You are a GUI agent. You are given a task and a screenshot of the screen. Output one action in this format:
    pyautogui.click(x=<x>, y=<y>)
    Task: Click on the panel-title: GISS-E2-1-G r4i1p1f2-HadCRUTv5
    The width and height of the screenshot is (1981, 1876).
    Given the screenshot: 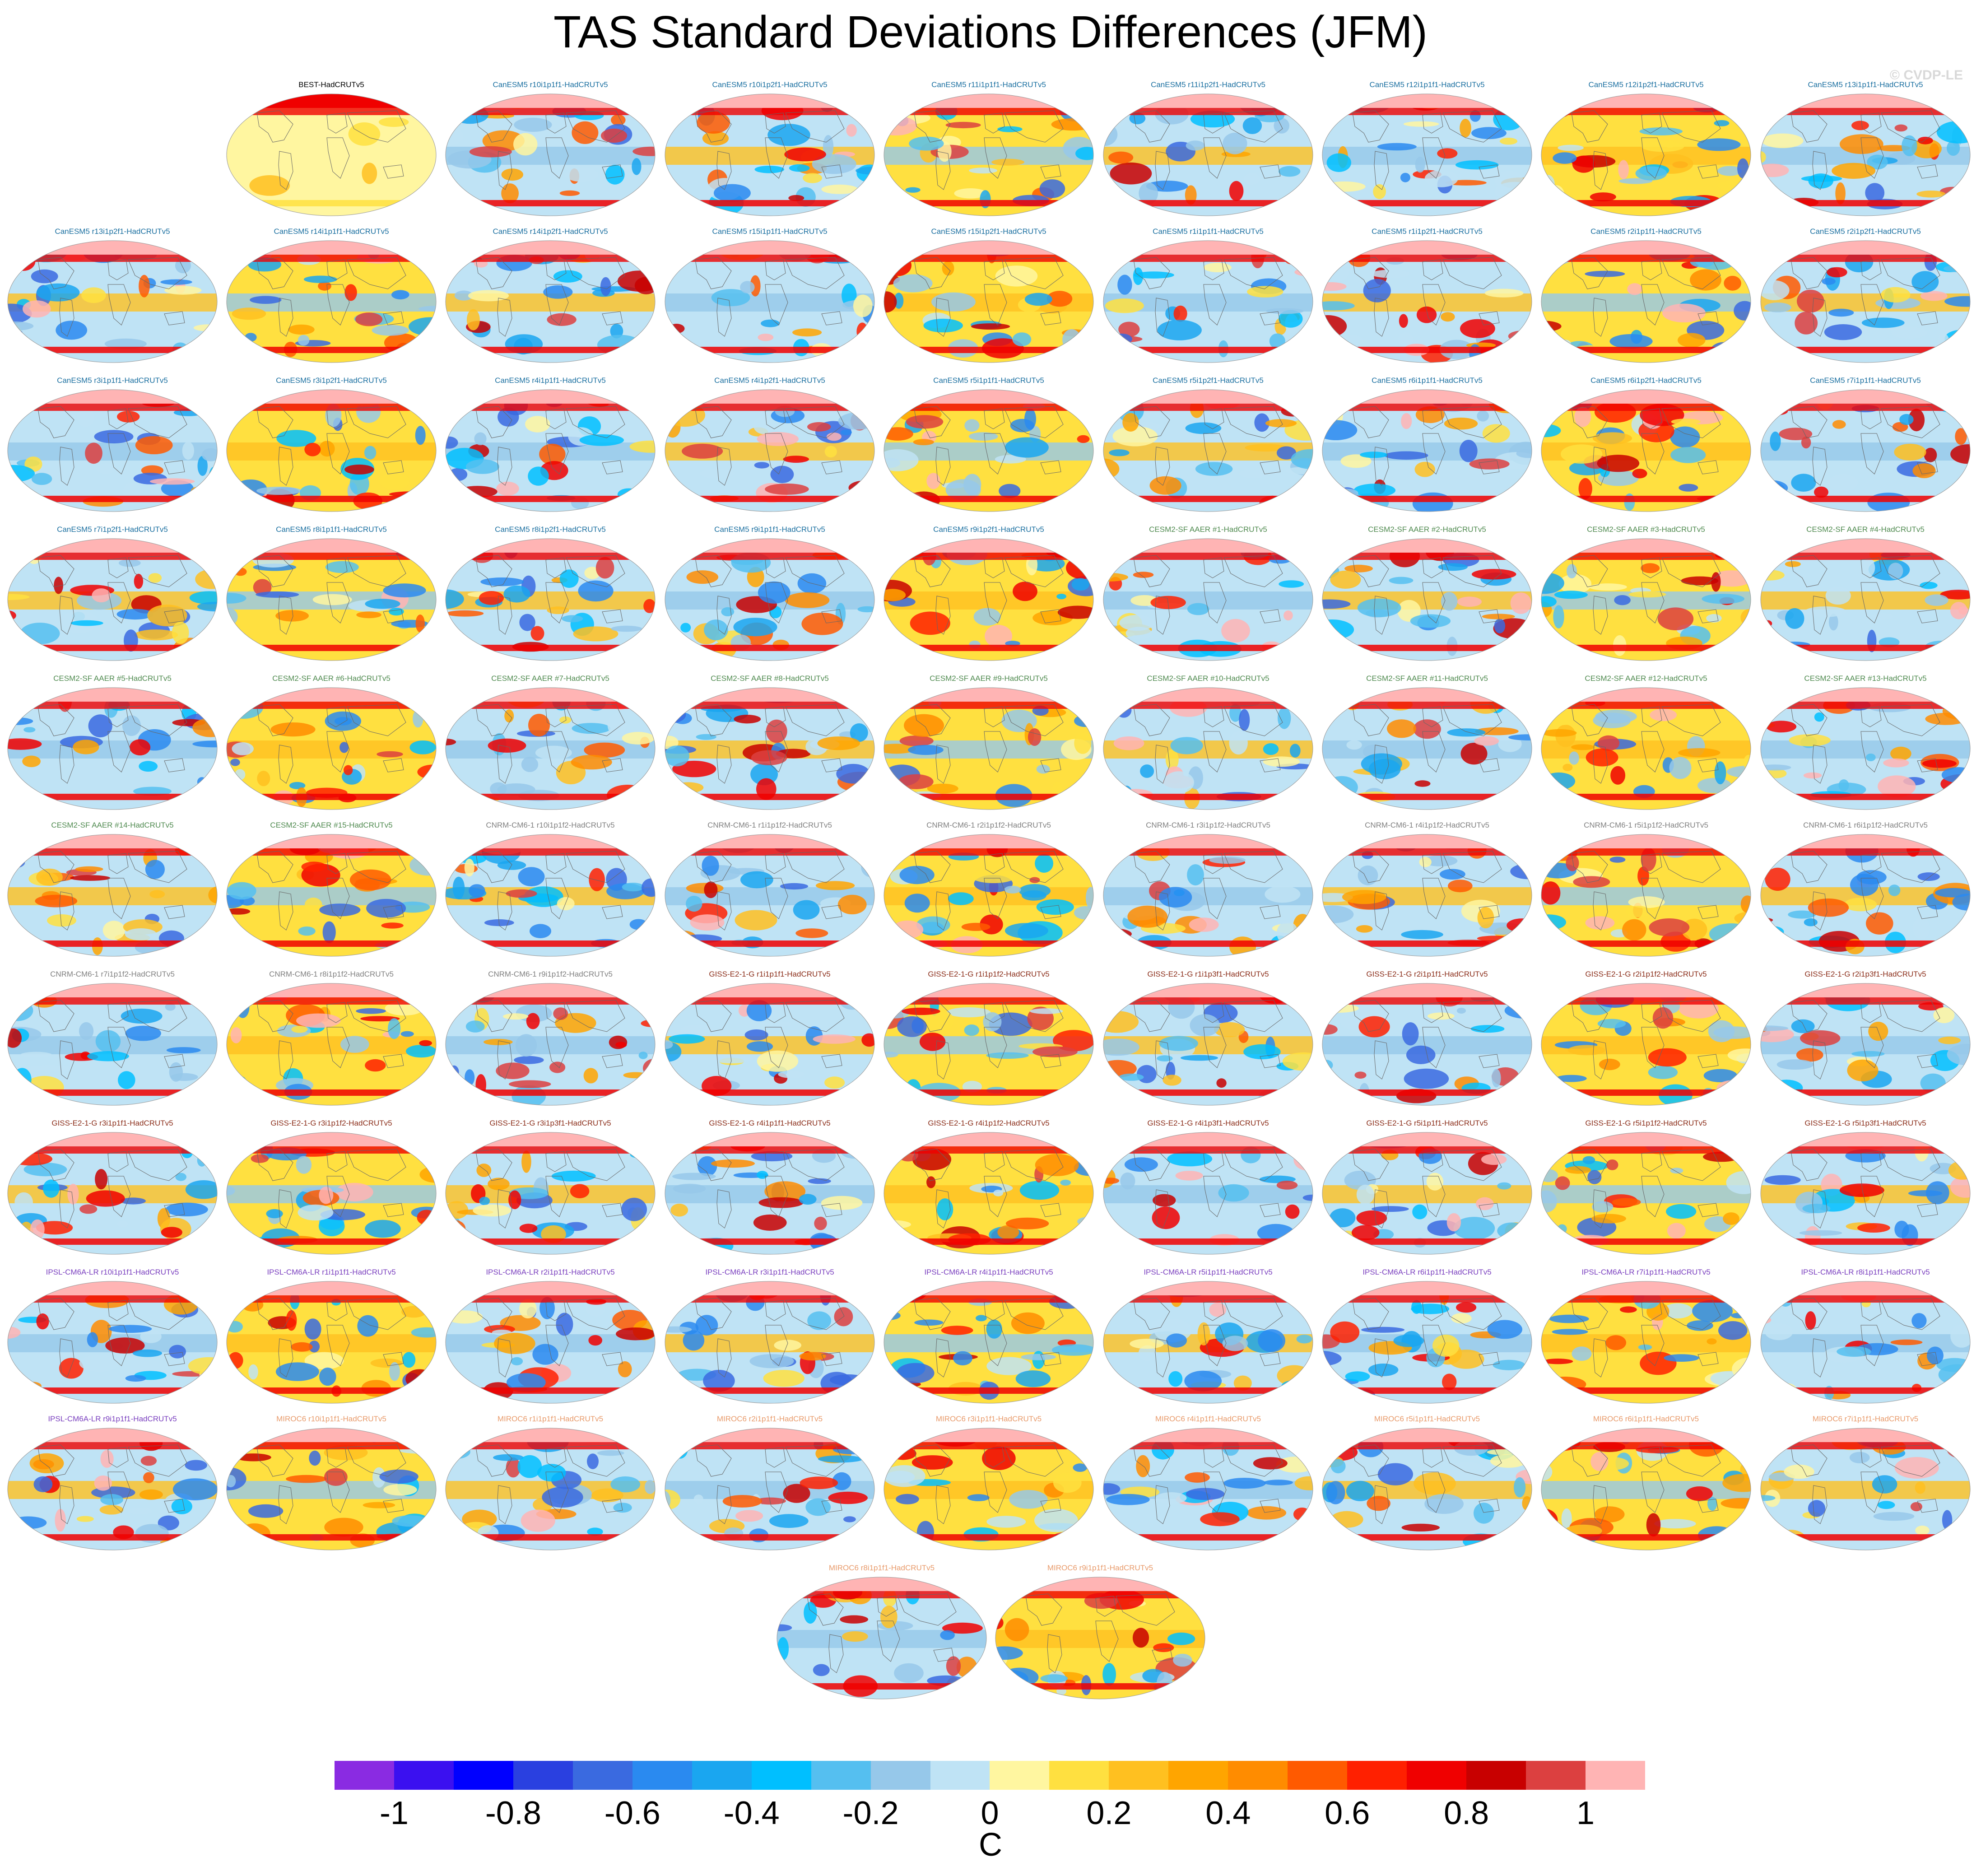 What is the action you would take?
    pyautogui.click(x=989, y=1123)
    